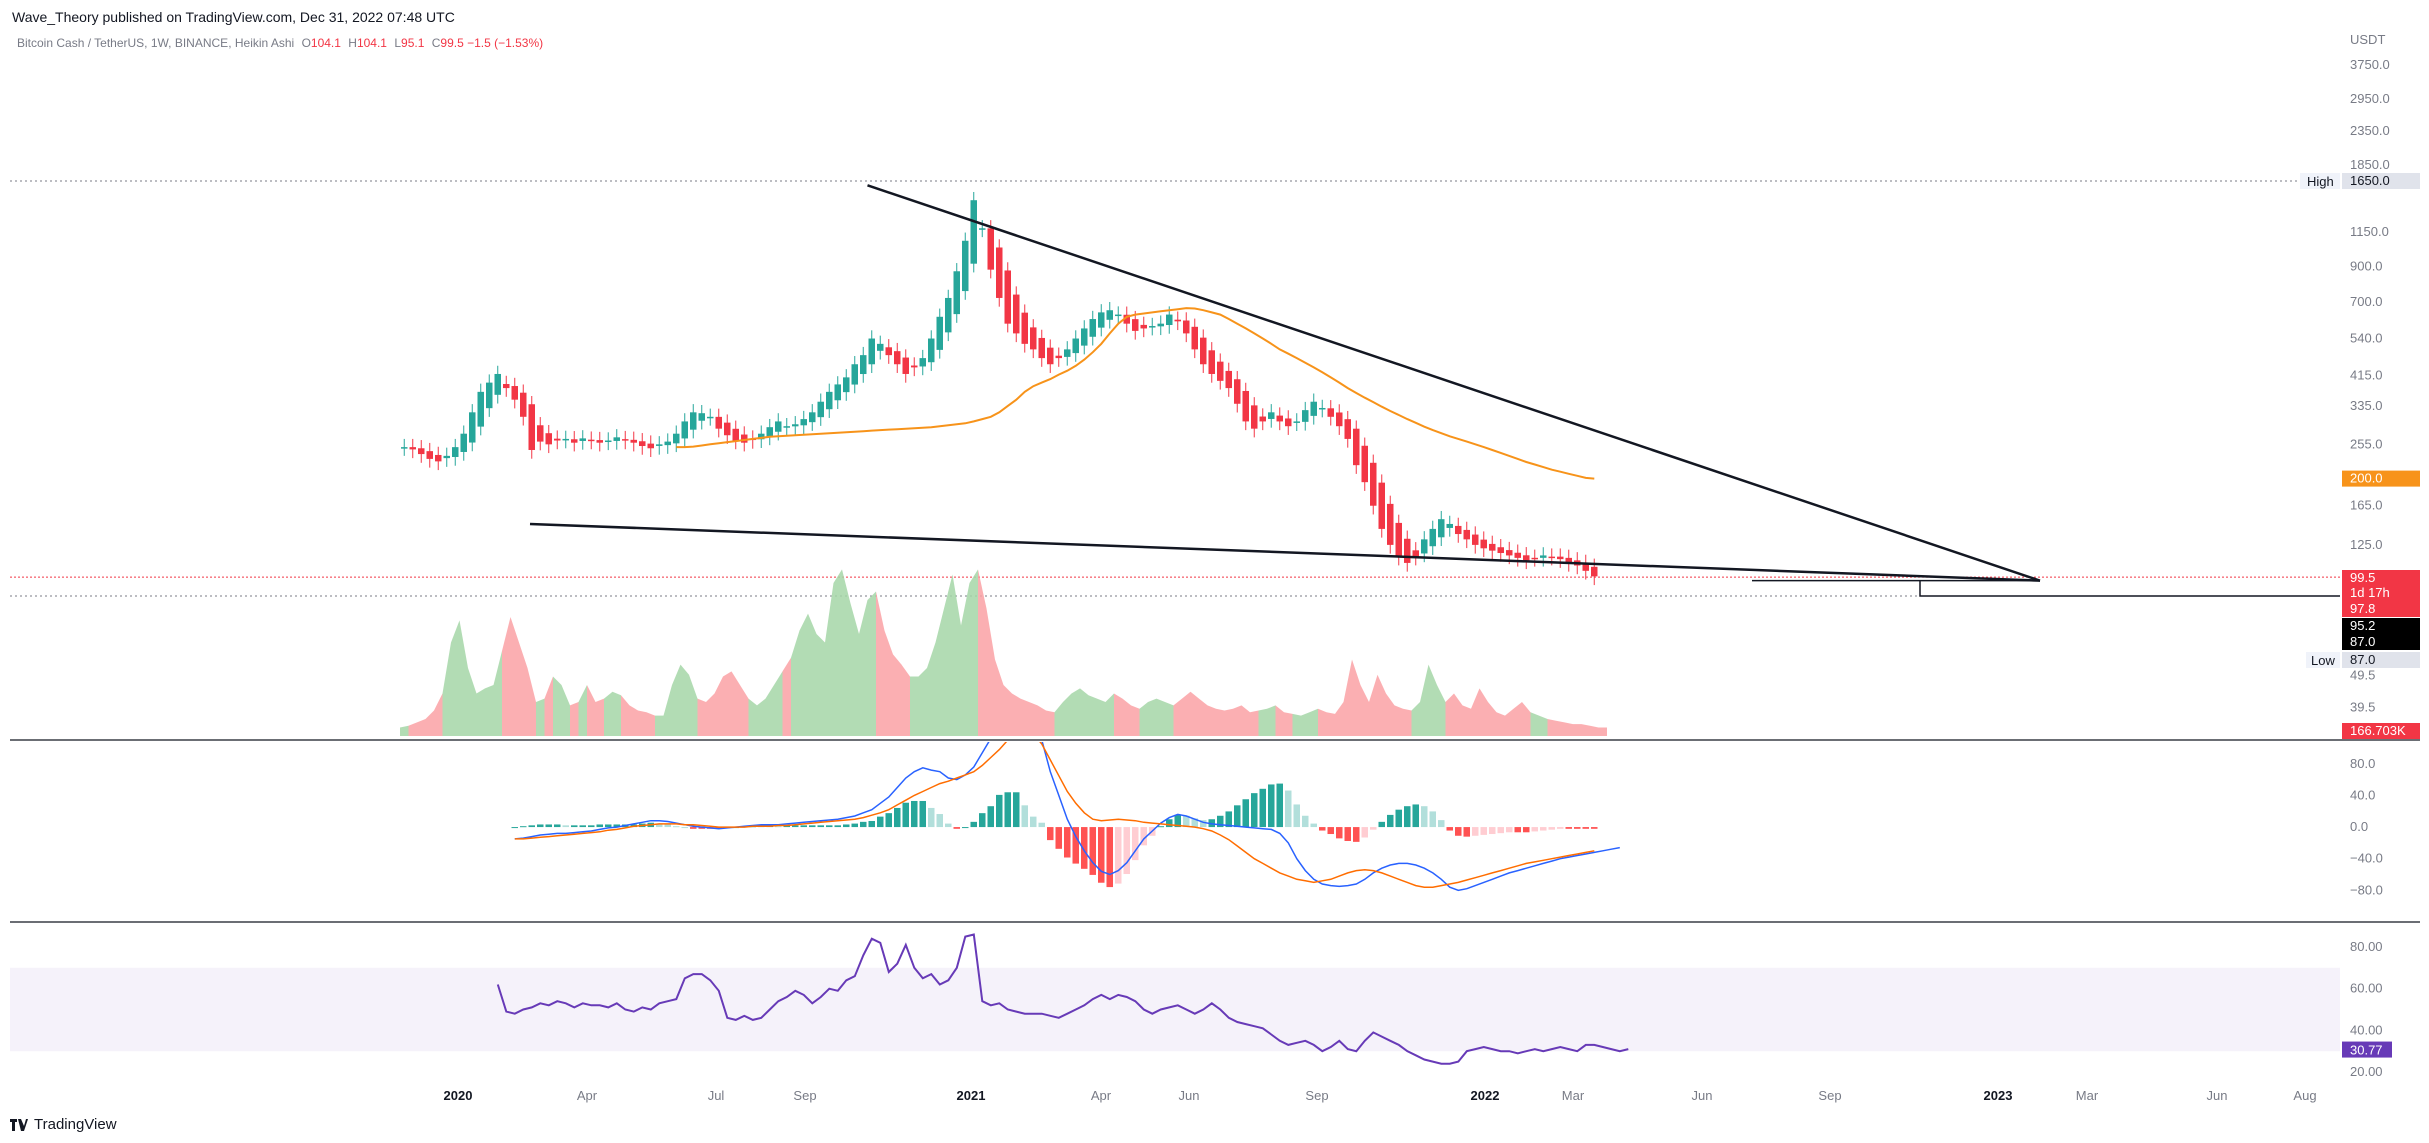 This screenshot has width=2429, height=1143. I want to click on price-tick-label: 1150.0, so click(2369, 231).